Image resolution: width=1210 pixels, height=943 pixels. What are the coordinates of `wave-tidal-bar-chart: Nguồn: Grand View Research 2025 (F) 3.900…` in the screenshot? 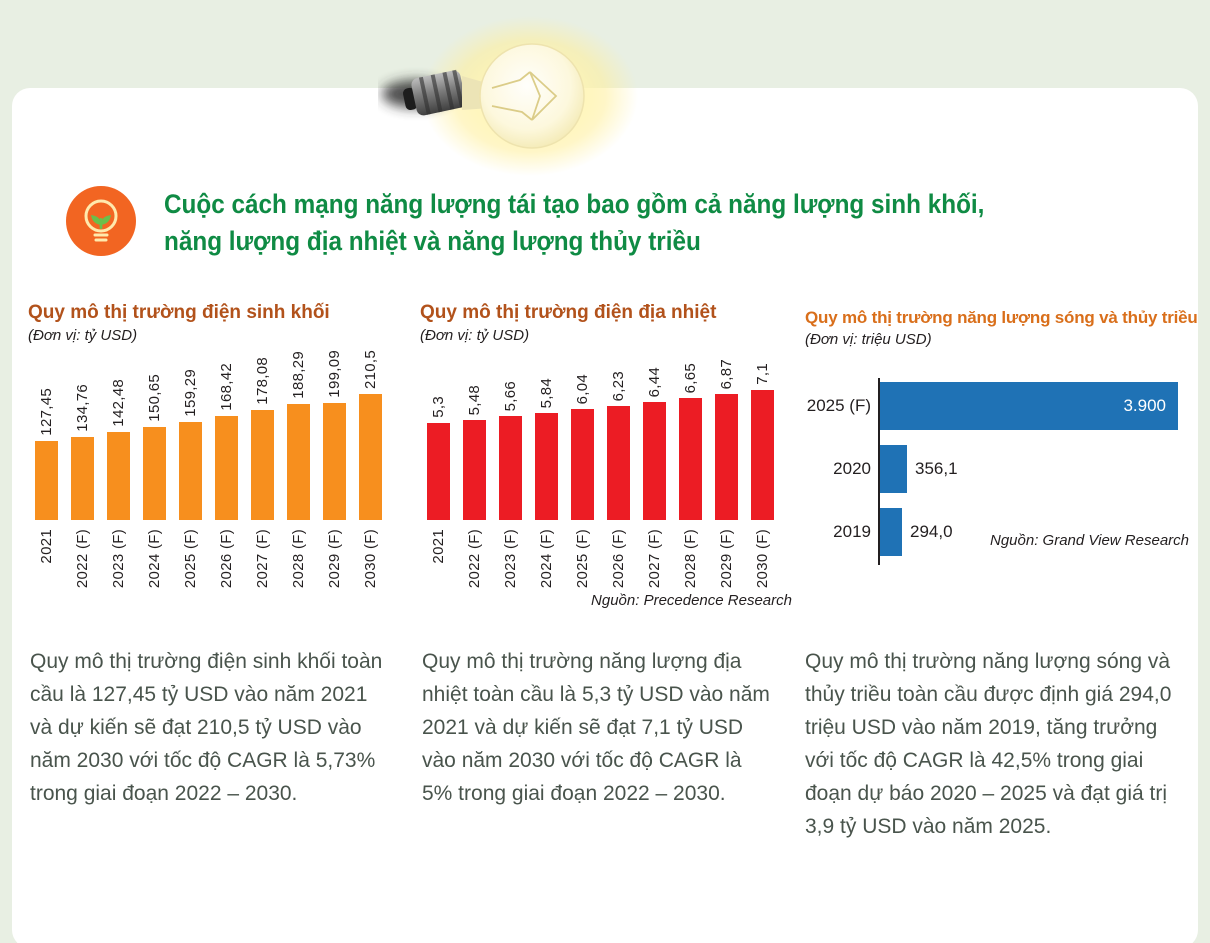 It's located at (997, 471).